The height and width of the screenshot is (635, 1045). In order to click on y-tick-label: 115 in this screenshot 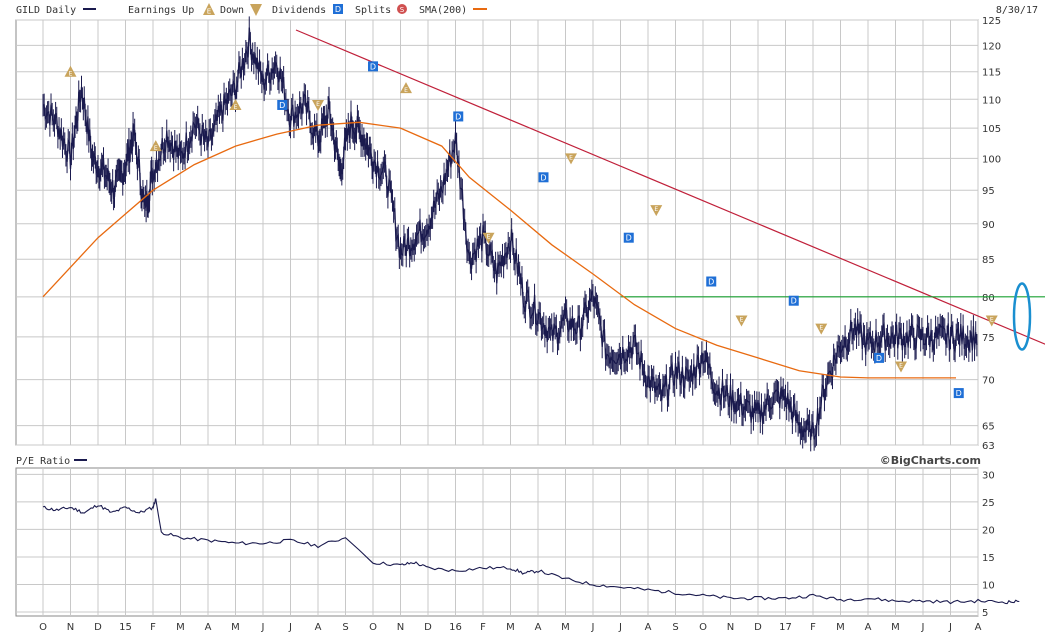, I will do `click(991, 73)`.